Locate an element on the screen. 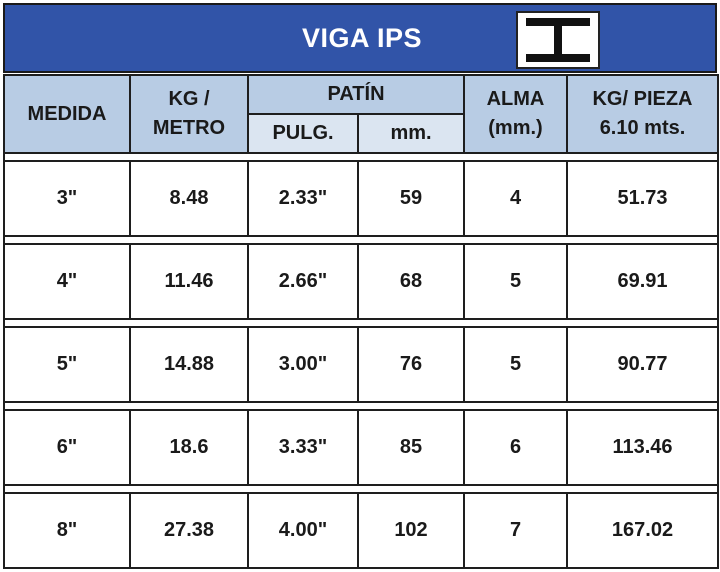  cell-mm: 59 is located at coordinates (411, 198).